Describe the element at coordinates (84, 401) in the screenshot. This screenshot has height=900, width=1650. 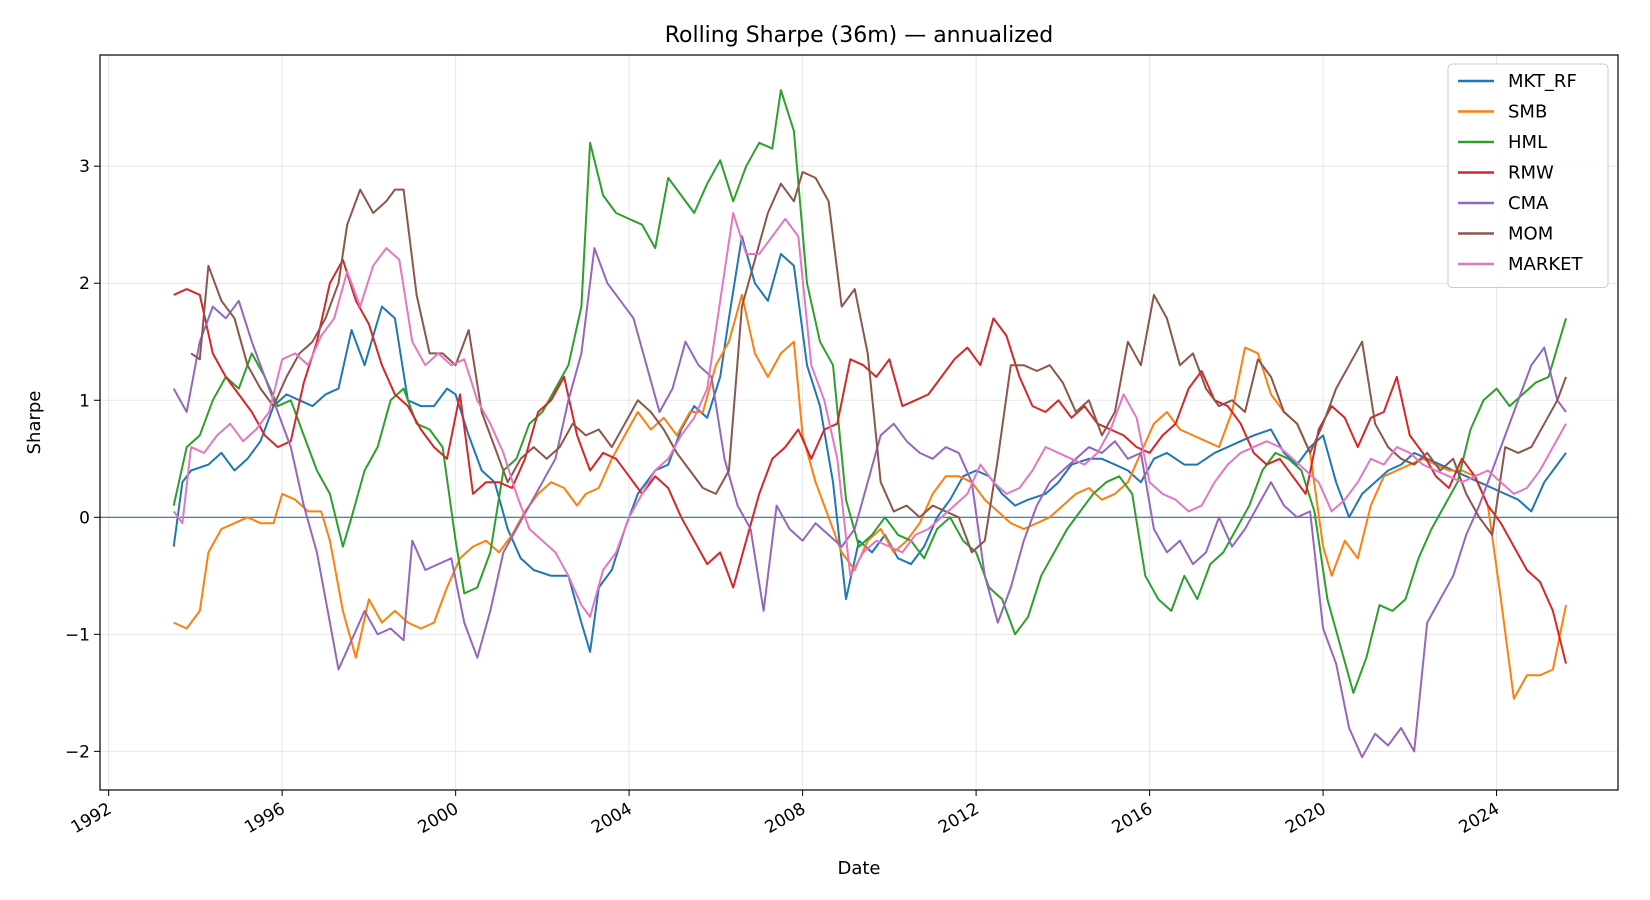
I see `y-tick-label: 1` at that location.